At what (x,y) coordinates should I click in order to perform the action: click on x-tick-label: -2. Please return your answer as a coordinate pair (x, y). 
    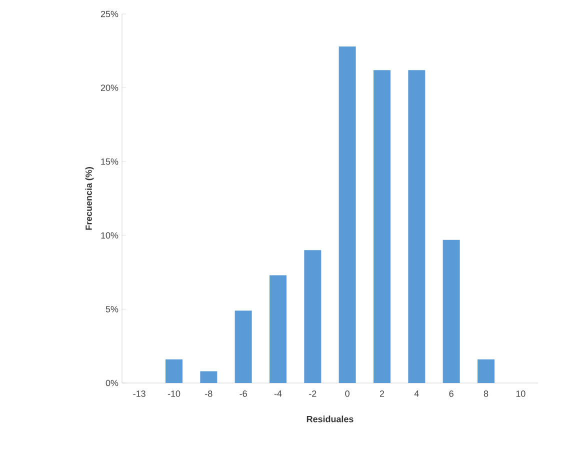
    Looking at the image, I should click on (312, 393).